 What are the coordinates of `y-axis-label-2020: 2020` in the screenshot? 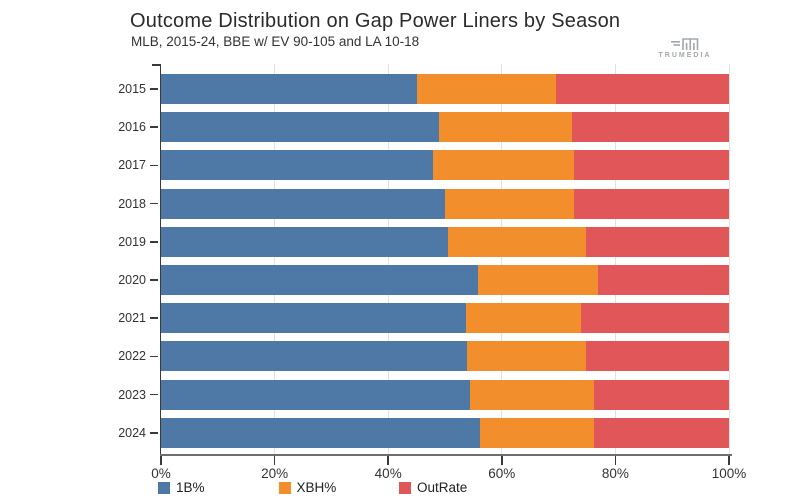 It's located at (132, 280).